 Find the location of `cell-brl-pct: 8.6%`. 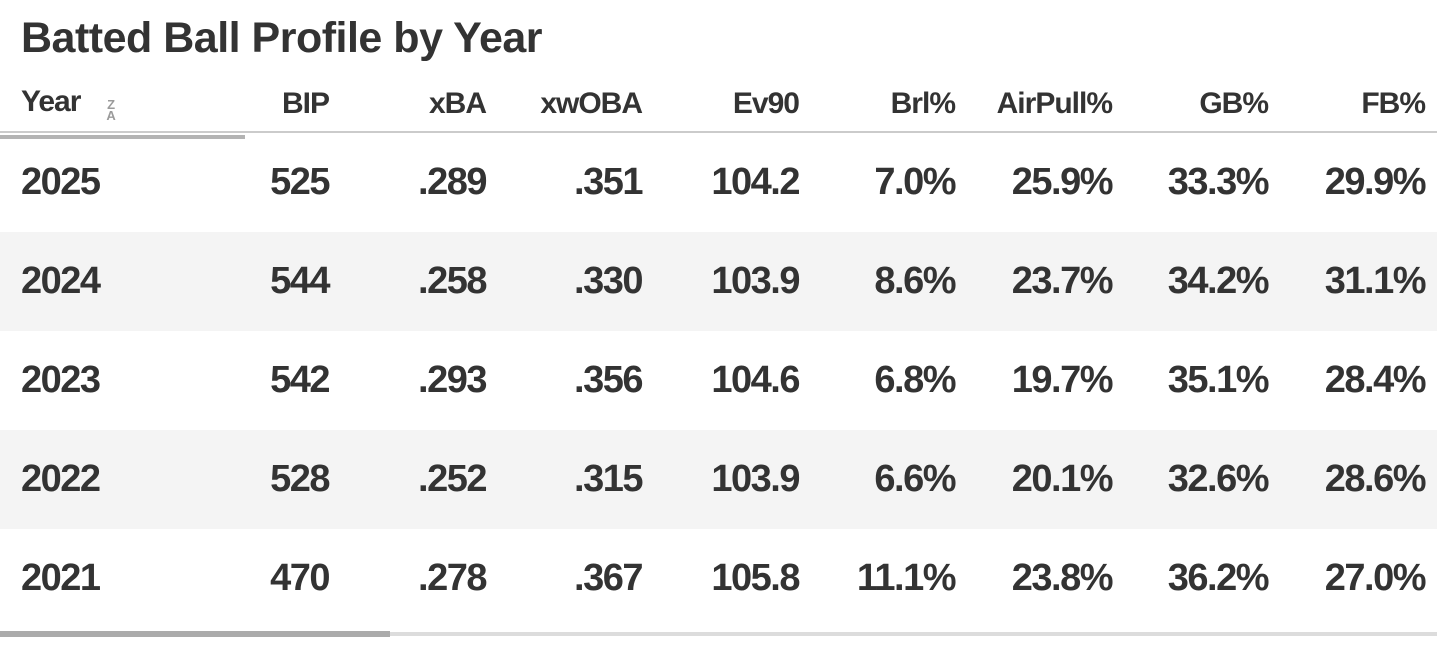

cell-brl-pct: 8.6% is located at coordinates (915, 281).